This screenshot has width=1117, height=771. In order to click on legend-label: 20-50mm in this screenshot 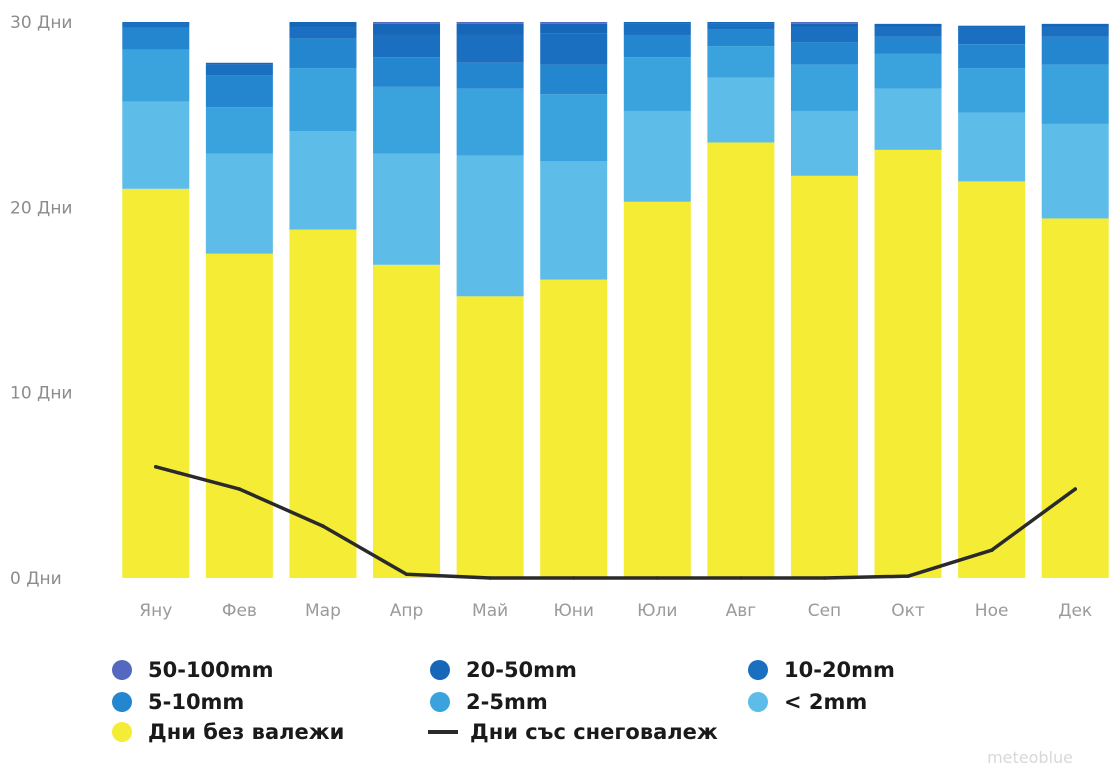, I will do `click(521, 670)`.